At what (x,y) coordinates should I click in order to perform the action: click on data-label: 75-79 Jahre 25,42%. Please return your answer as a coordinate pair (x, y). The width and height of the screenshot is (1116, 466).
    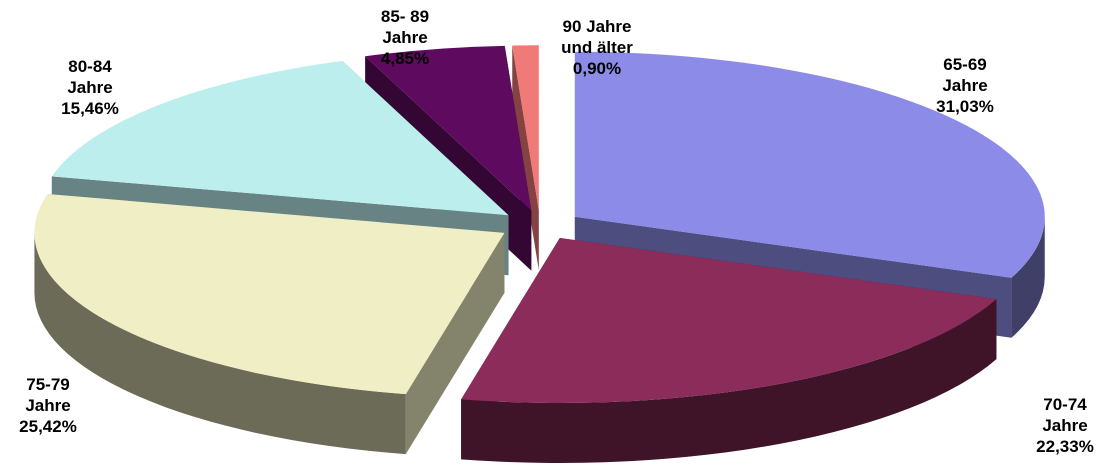
    Looking at the image, I should click on (48, 405).